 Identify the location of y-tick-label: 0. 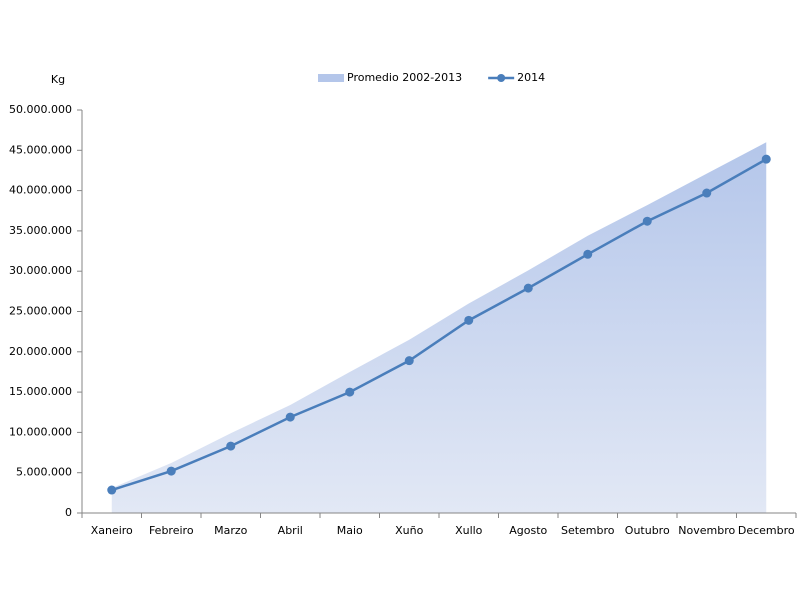
(68, 512).